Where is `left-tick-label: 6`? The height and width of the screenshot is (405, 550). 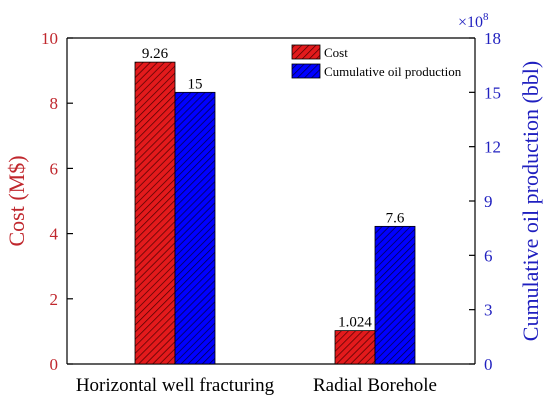
left-tick-label: 6 is located at coordinates (54, 168).